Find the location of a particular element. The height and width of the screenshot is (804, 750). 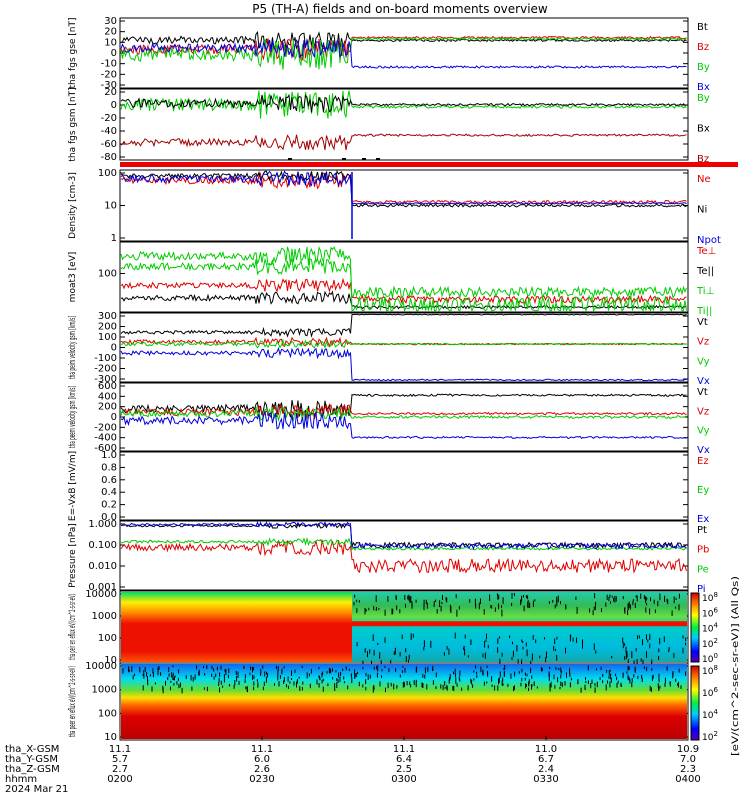

trace-vx is located at coordinates (403, 424).